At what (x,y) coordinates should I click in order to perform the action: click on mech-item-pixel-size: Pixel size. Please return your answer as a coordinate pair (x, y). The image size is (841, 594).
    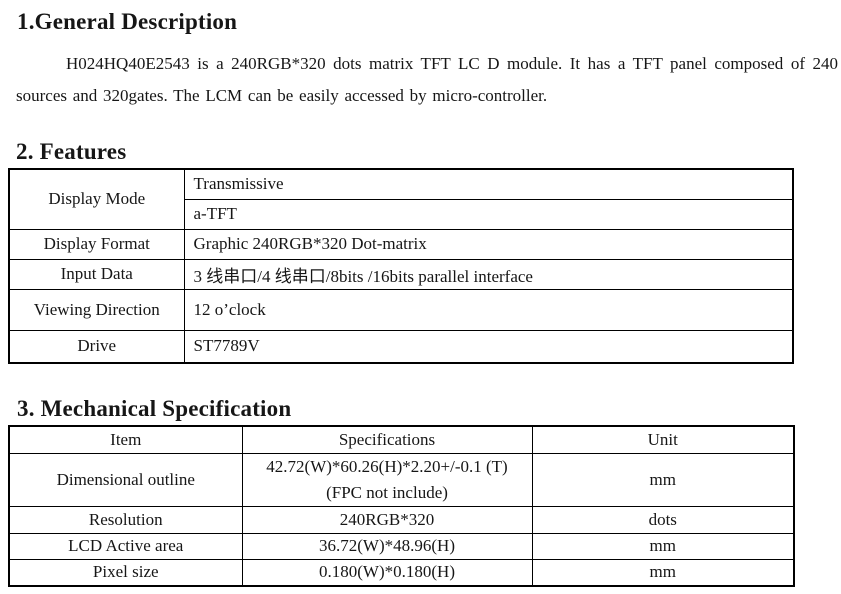
    Looking at the image, I should click on (125, 572).